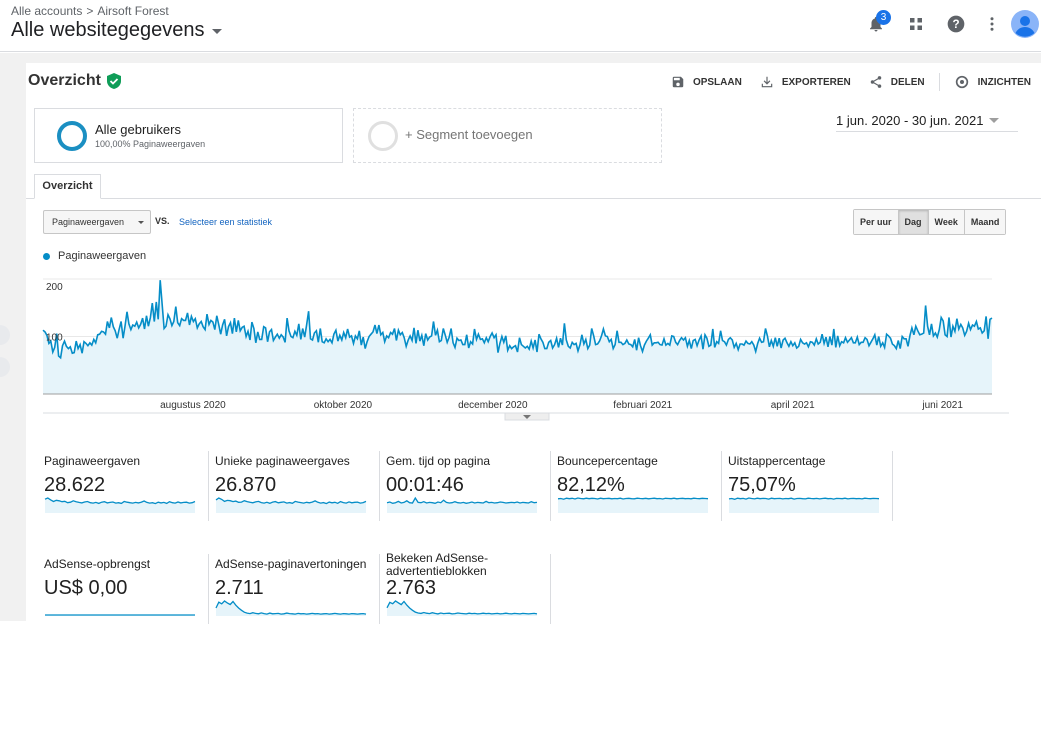 Image resolution: width=1041 pixels, height=731 pixels. I want to click on x-tick-label: juni 2021, so click(942, 405).